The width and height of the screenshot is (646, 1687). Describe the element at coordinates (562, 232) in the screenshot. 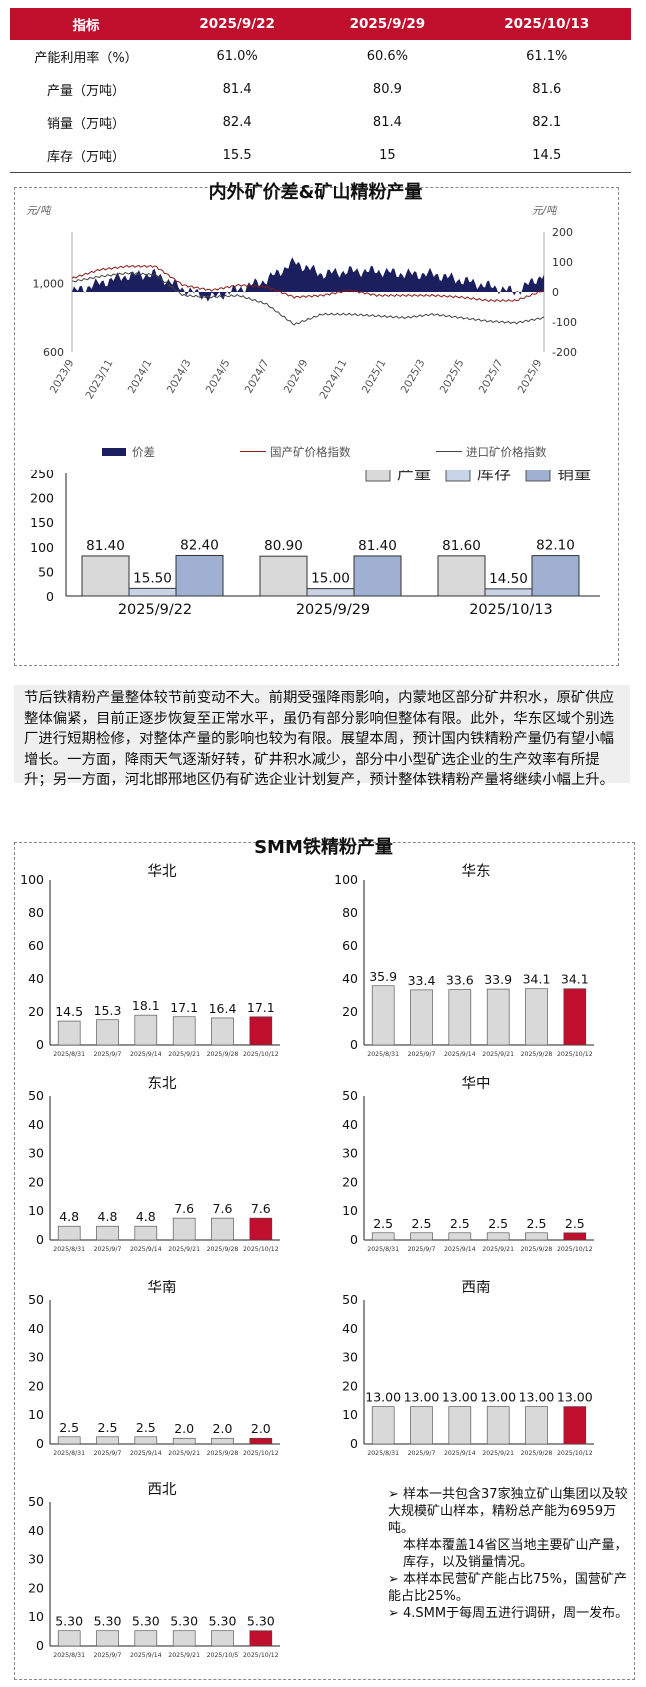

I see `right-tick-label: 200` at that location.